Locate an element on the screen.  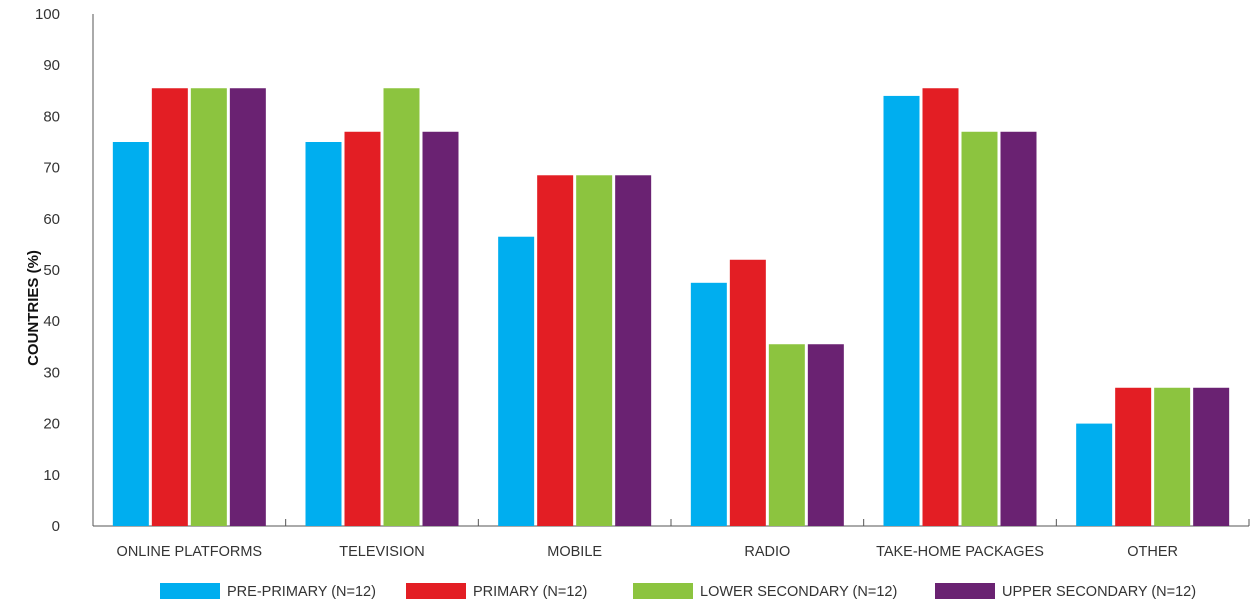
y-axis: 0 10 20 30 40 50 60 70 80 90 100 is located at coordinates (64, 270).